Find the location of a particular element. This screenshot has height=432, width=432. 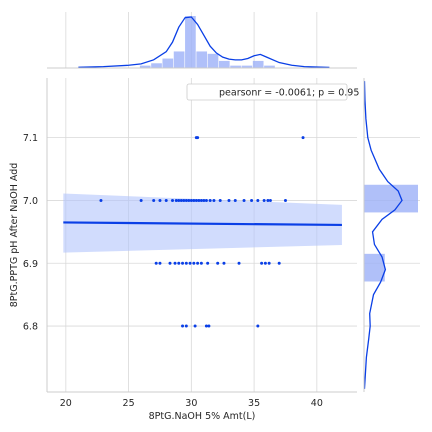

top-kde-curve is located at coordinates (204, 42).